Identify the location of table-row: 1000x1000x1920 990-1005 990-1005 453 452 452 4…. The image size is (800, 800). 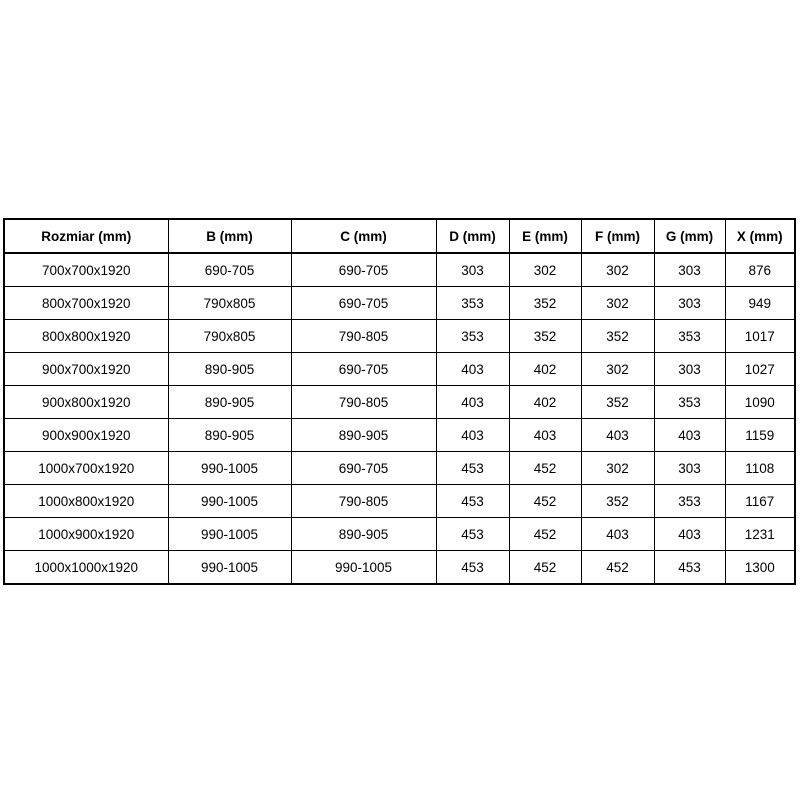
(399, 567).